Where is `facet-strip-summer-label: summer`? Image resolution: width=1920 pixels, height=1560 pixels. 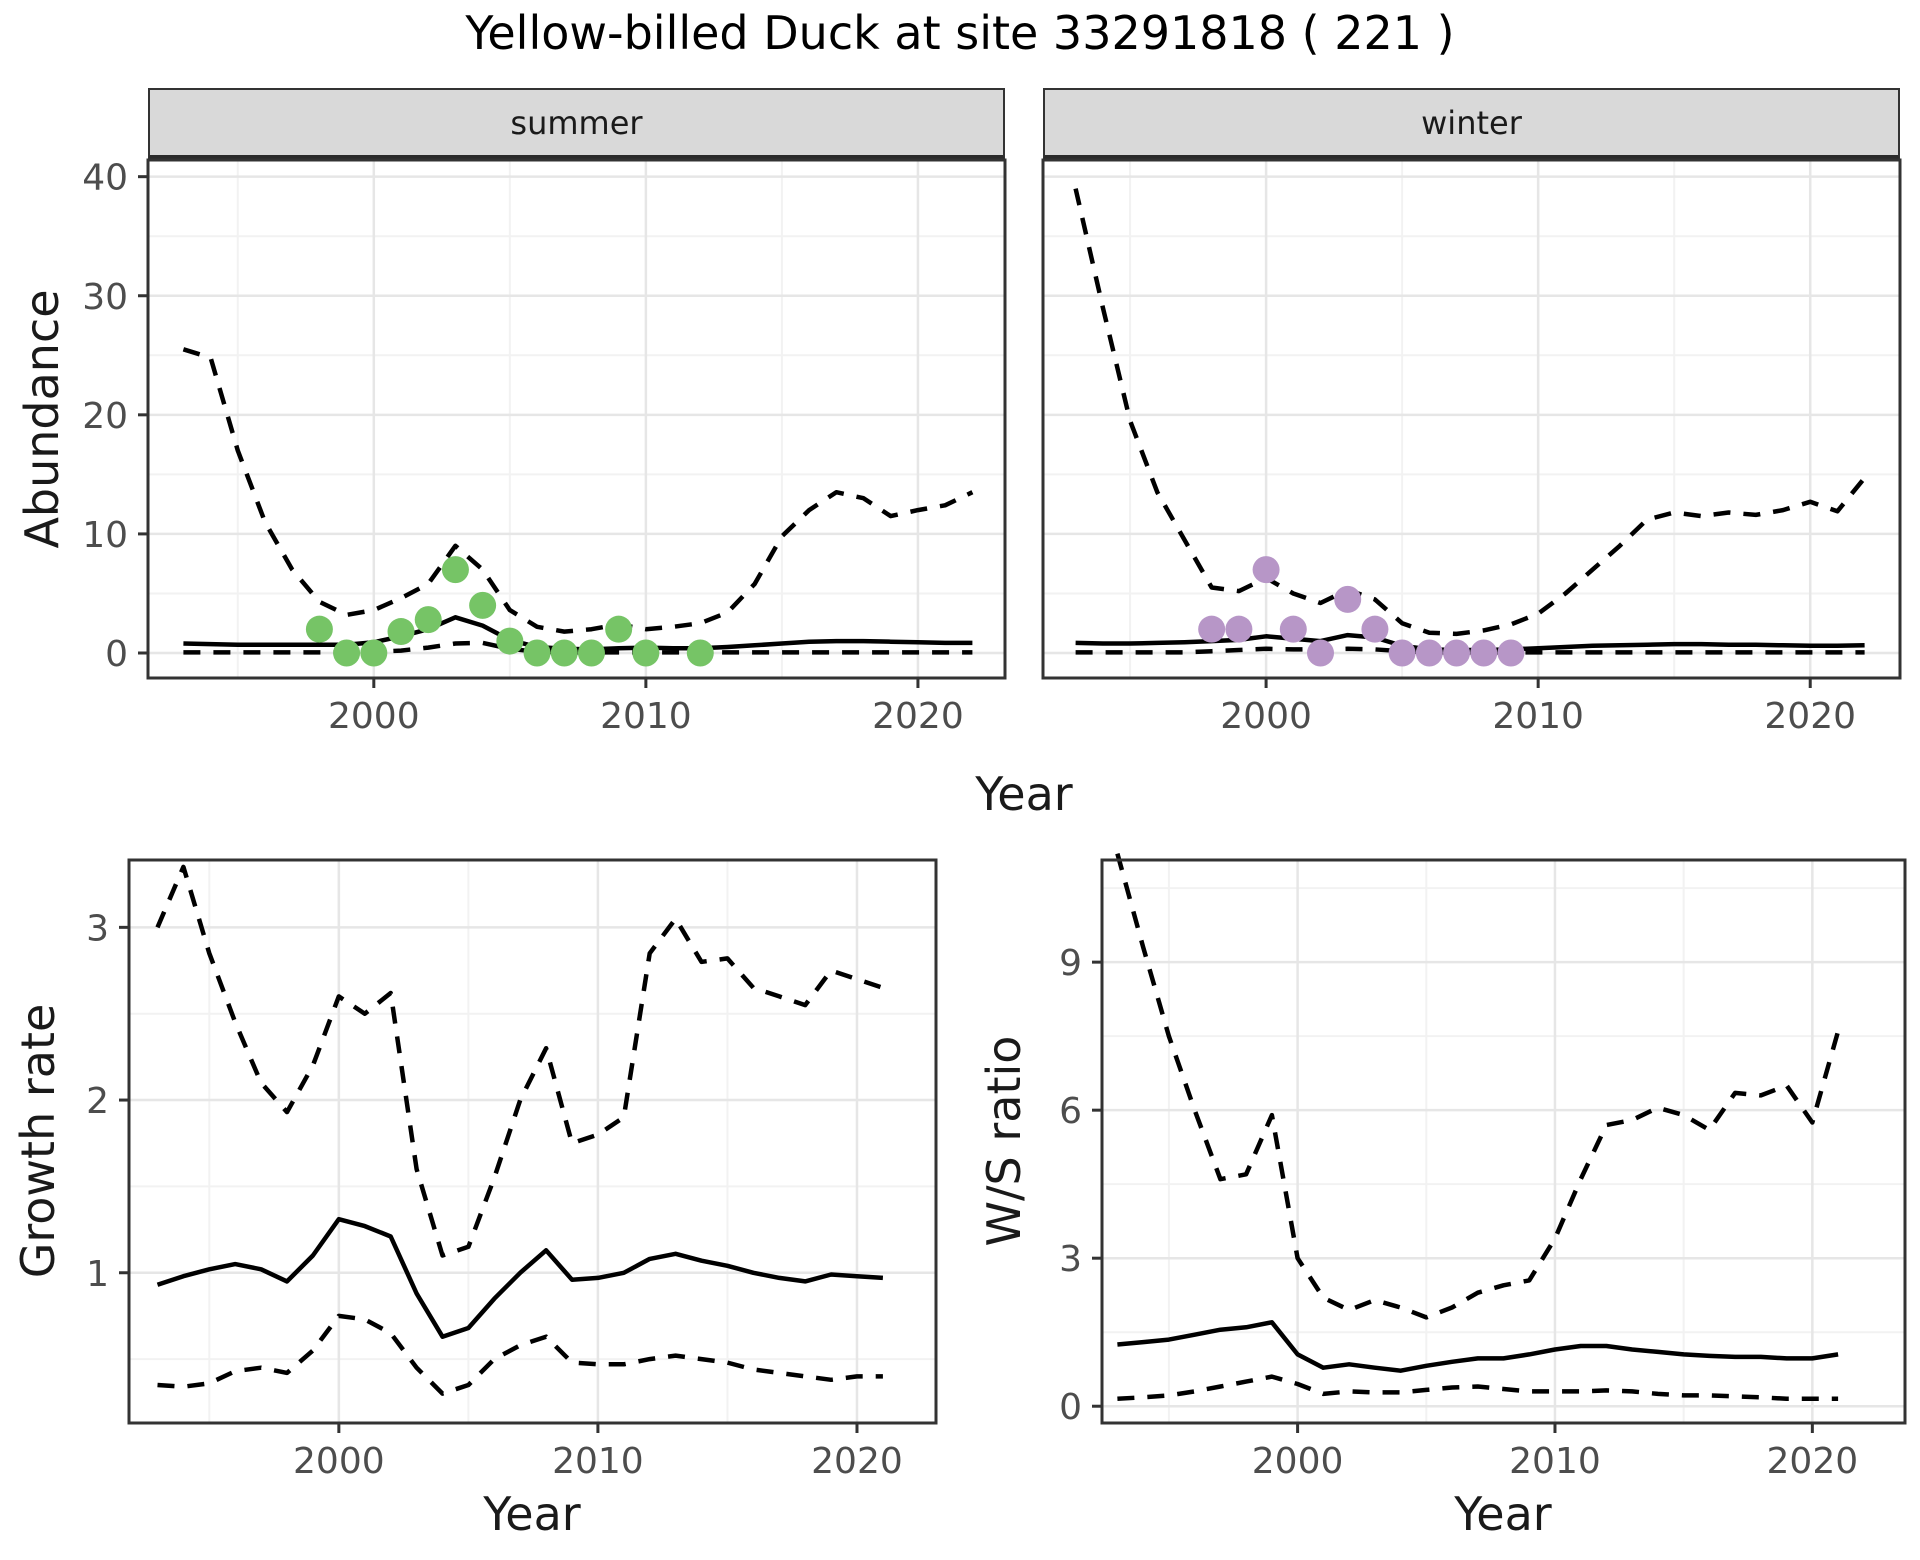 facet-strip-summer-label: summer is located at coordinates (576, 122).